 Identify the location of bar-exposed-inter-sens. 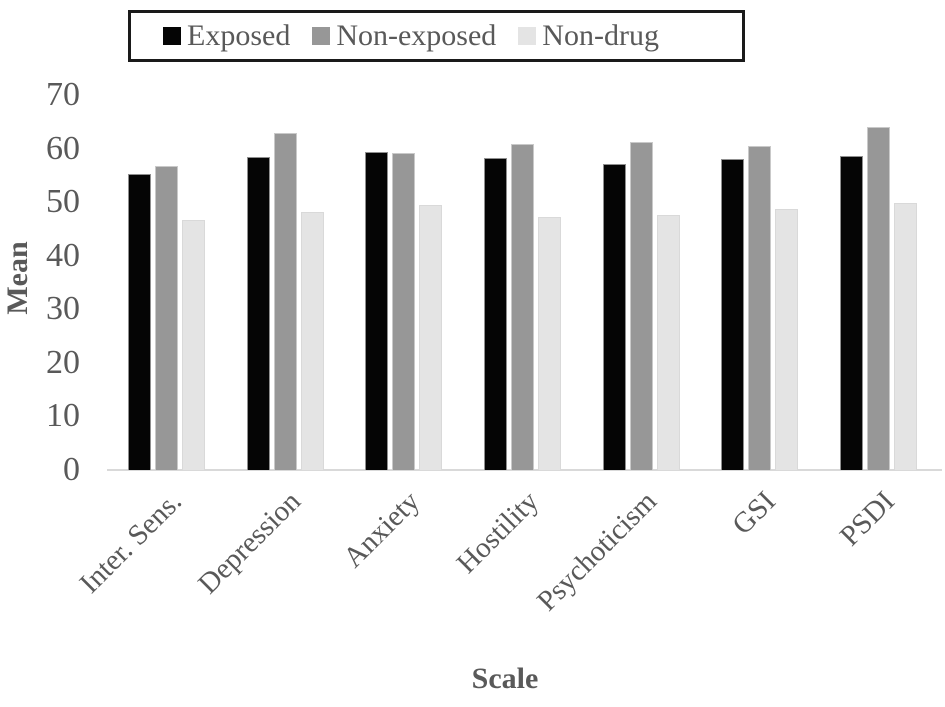
(139, 321).